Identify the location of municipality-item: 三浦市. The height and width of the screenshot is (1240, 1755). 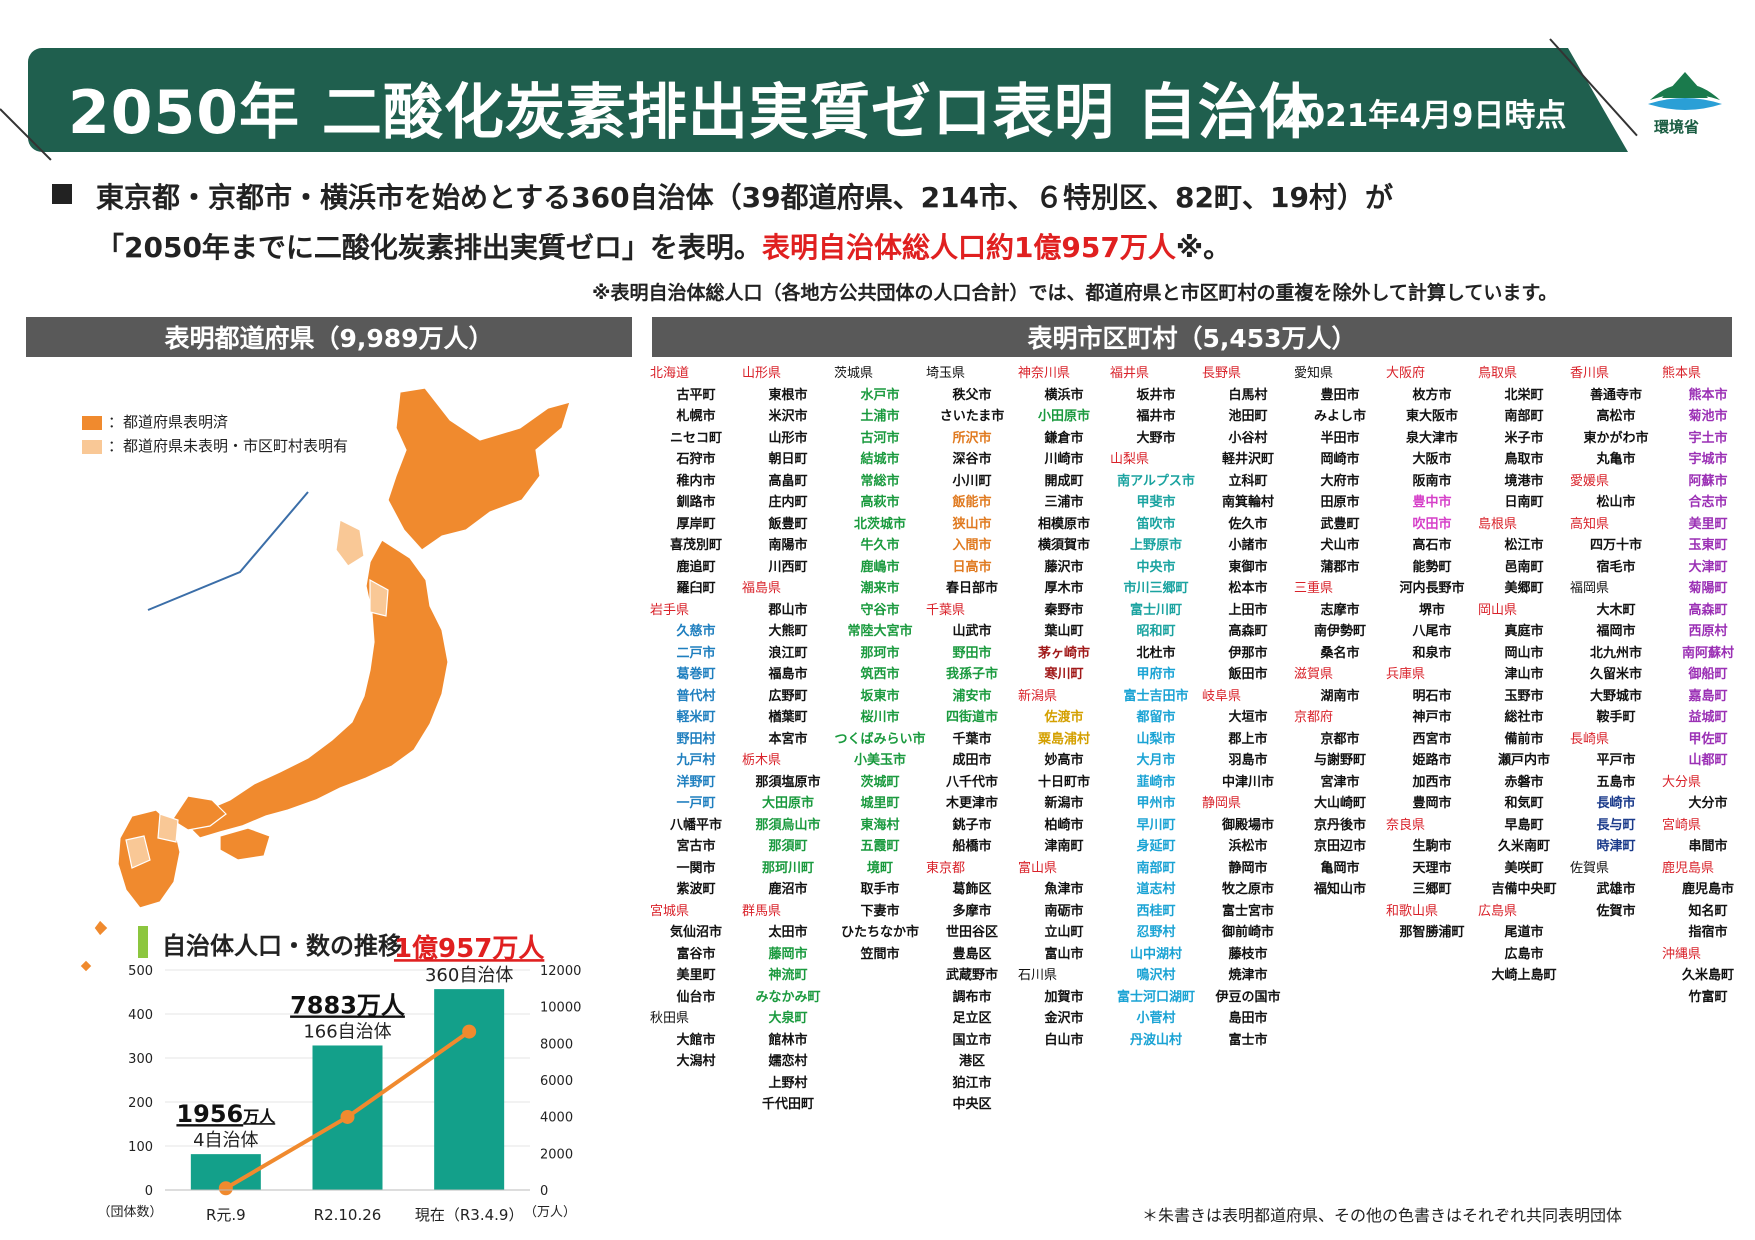
(1064, 502).